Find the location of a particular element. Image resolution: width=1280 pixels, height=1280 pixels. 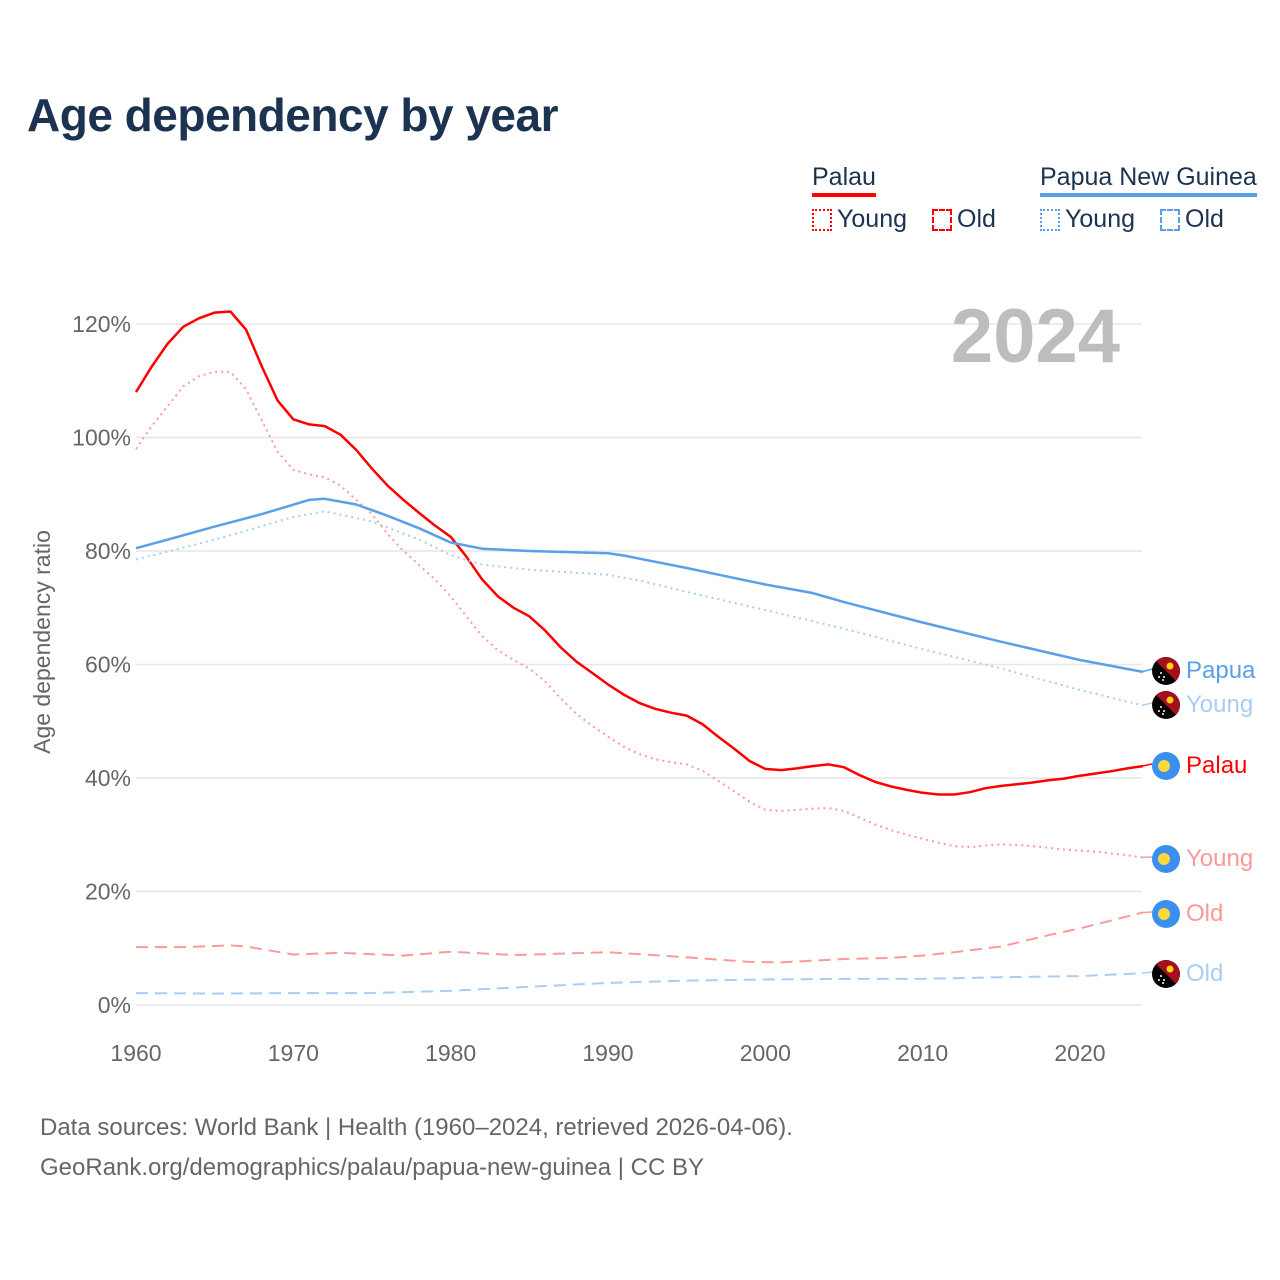

x-tick-label: 1970 is located at coordinates (293, 1053).